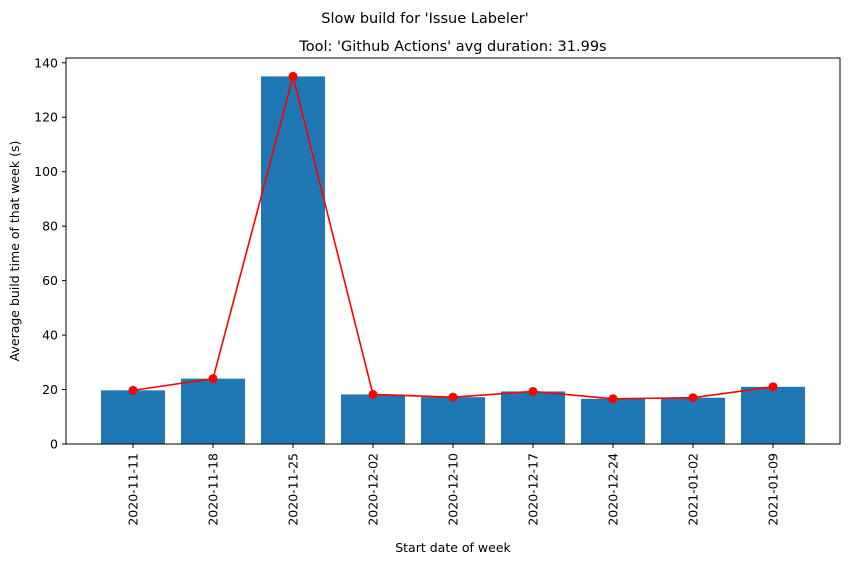  I want to click on y-tick-label: 80, so click(50, 226).